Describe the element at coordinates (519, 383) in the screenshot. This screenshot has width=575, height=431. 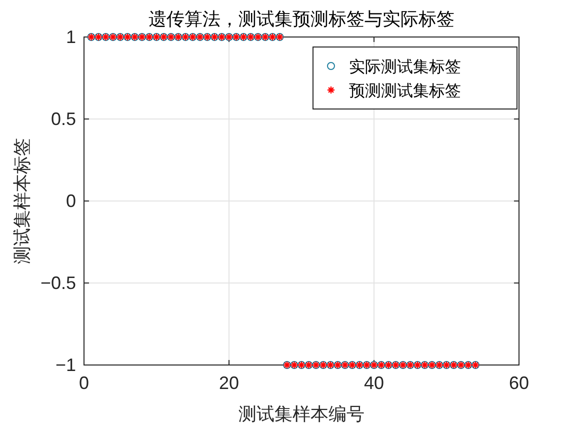
I see `x-tick-label: 60` at that location.